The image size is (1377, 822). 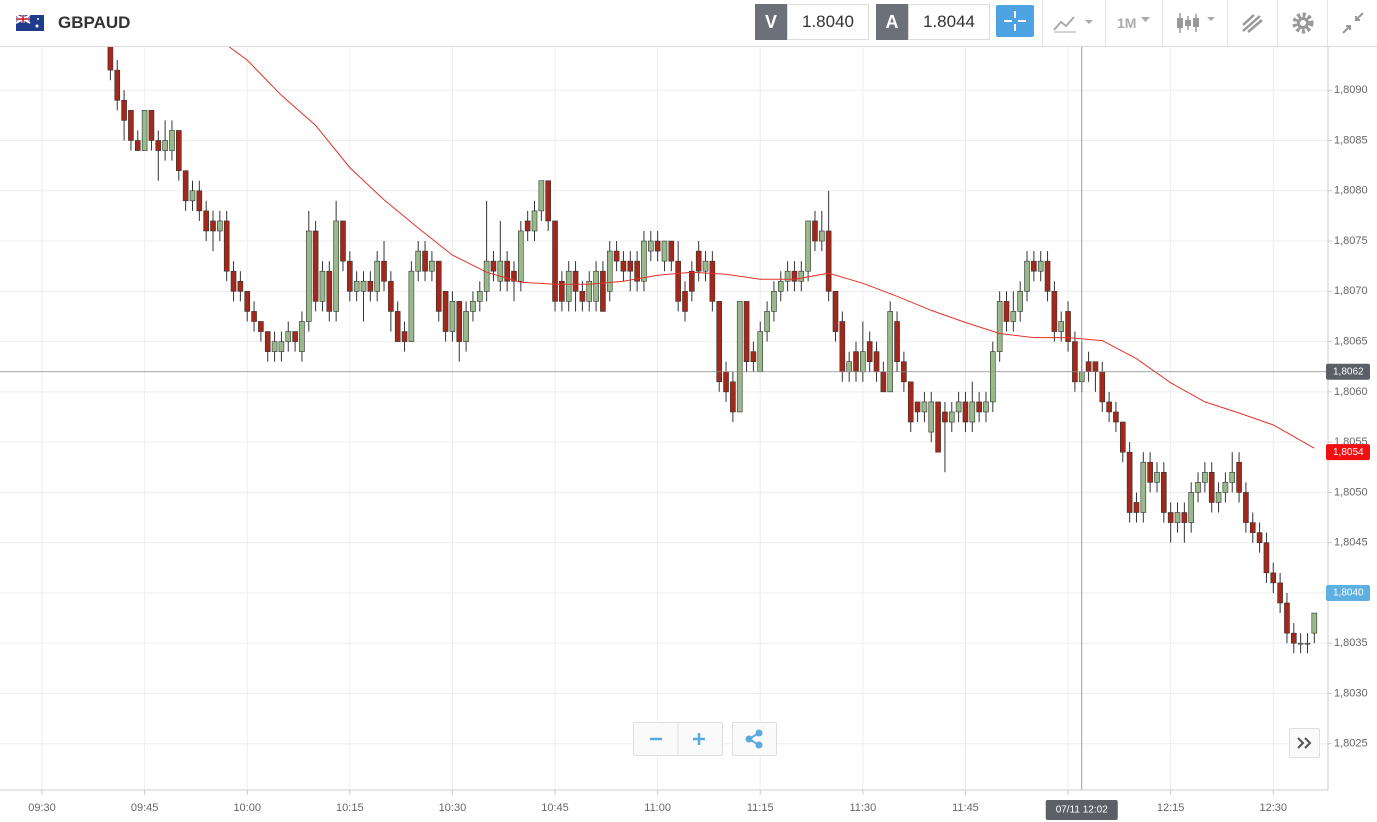 What do you see at coordinates (1081, 810) in the screenshot?
I see `crosshair-time-box` at bounding box center [1081, 810].